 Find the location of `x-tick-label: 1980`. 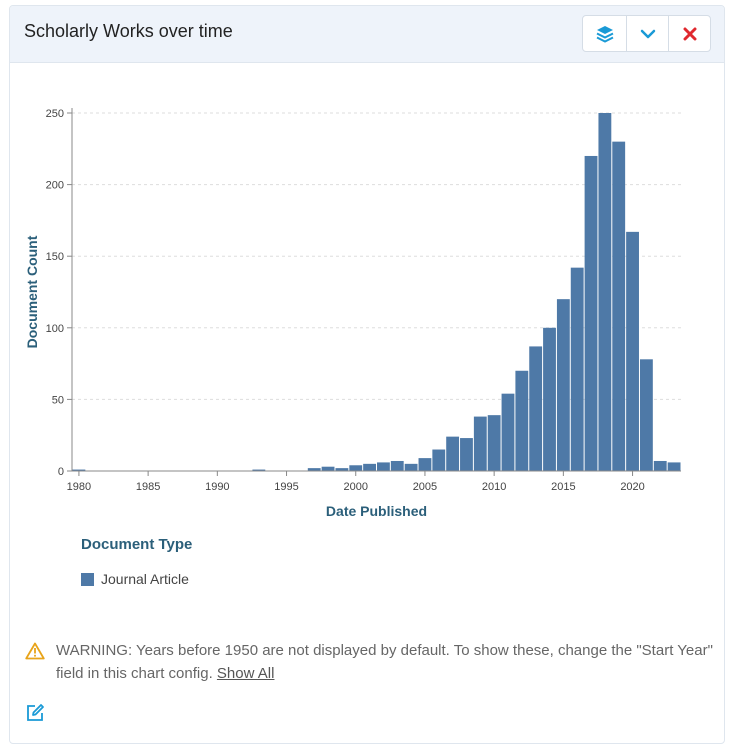

x-tick-label: 1980 is located at coordinates (79, 487).